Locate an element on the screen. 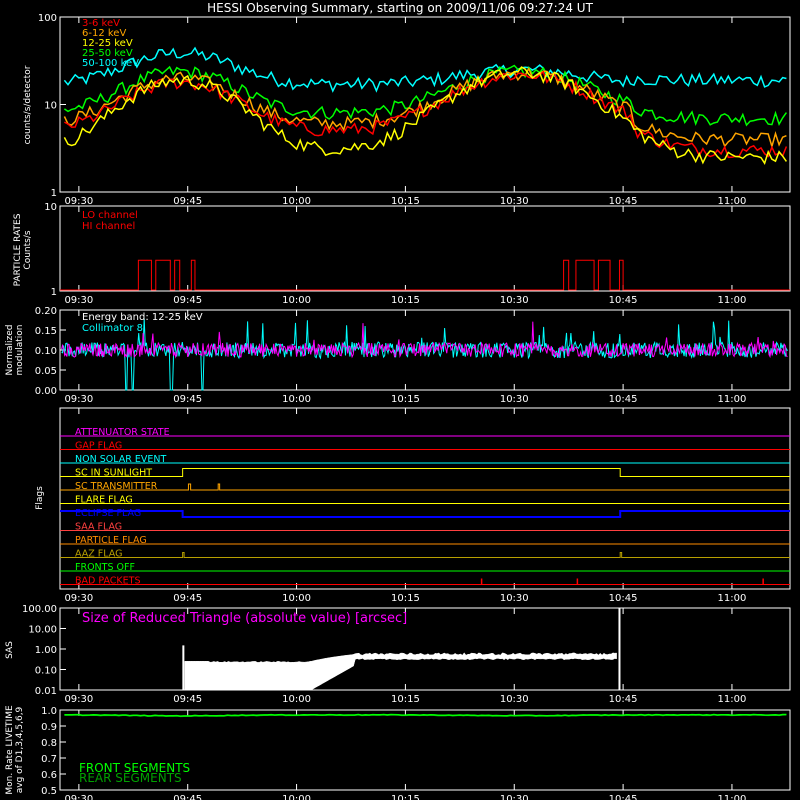 The image size is (800, 800). particle-panel-xtick-label: 09:30 is located at coordinates (78, 300).